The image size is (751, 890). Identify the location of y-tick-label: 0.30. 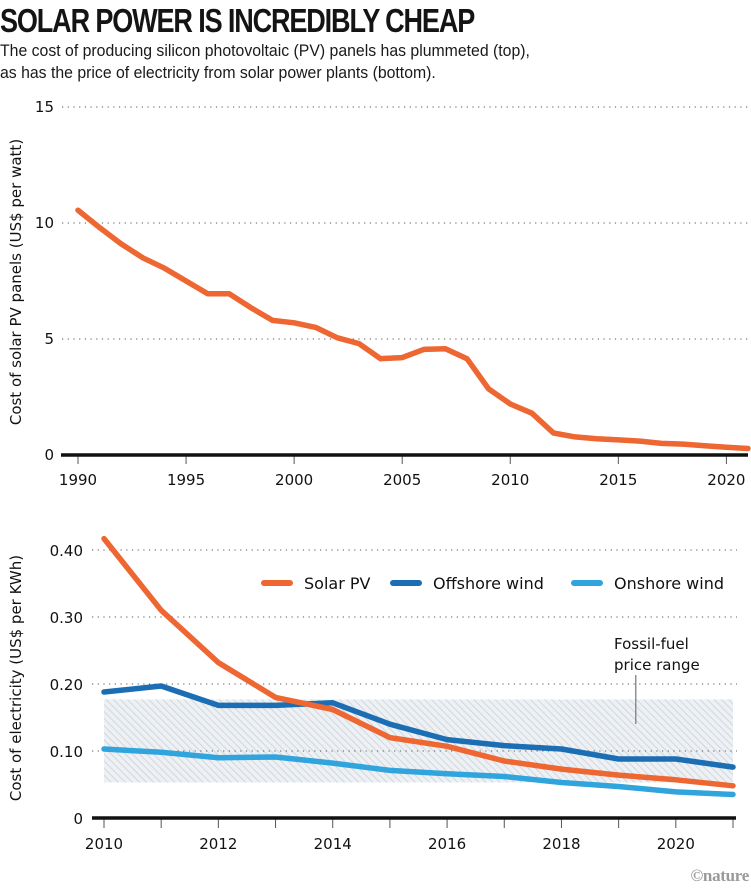
(66, 618).